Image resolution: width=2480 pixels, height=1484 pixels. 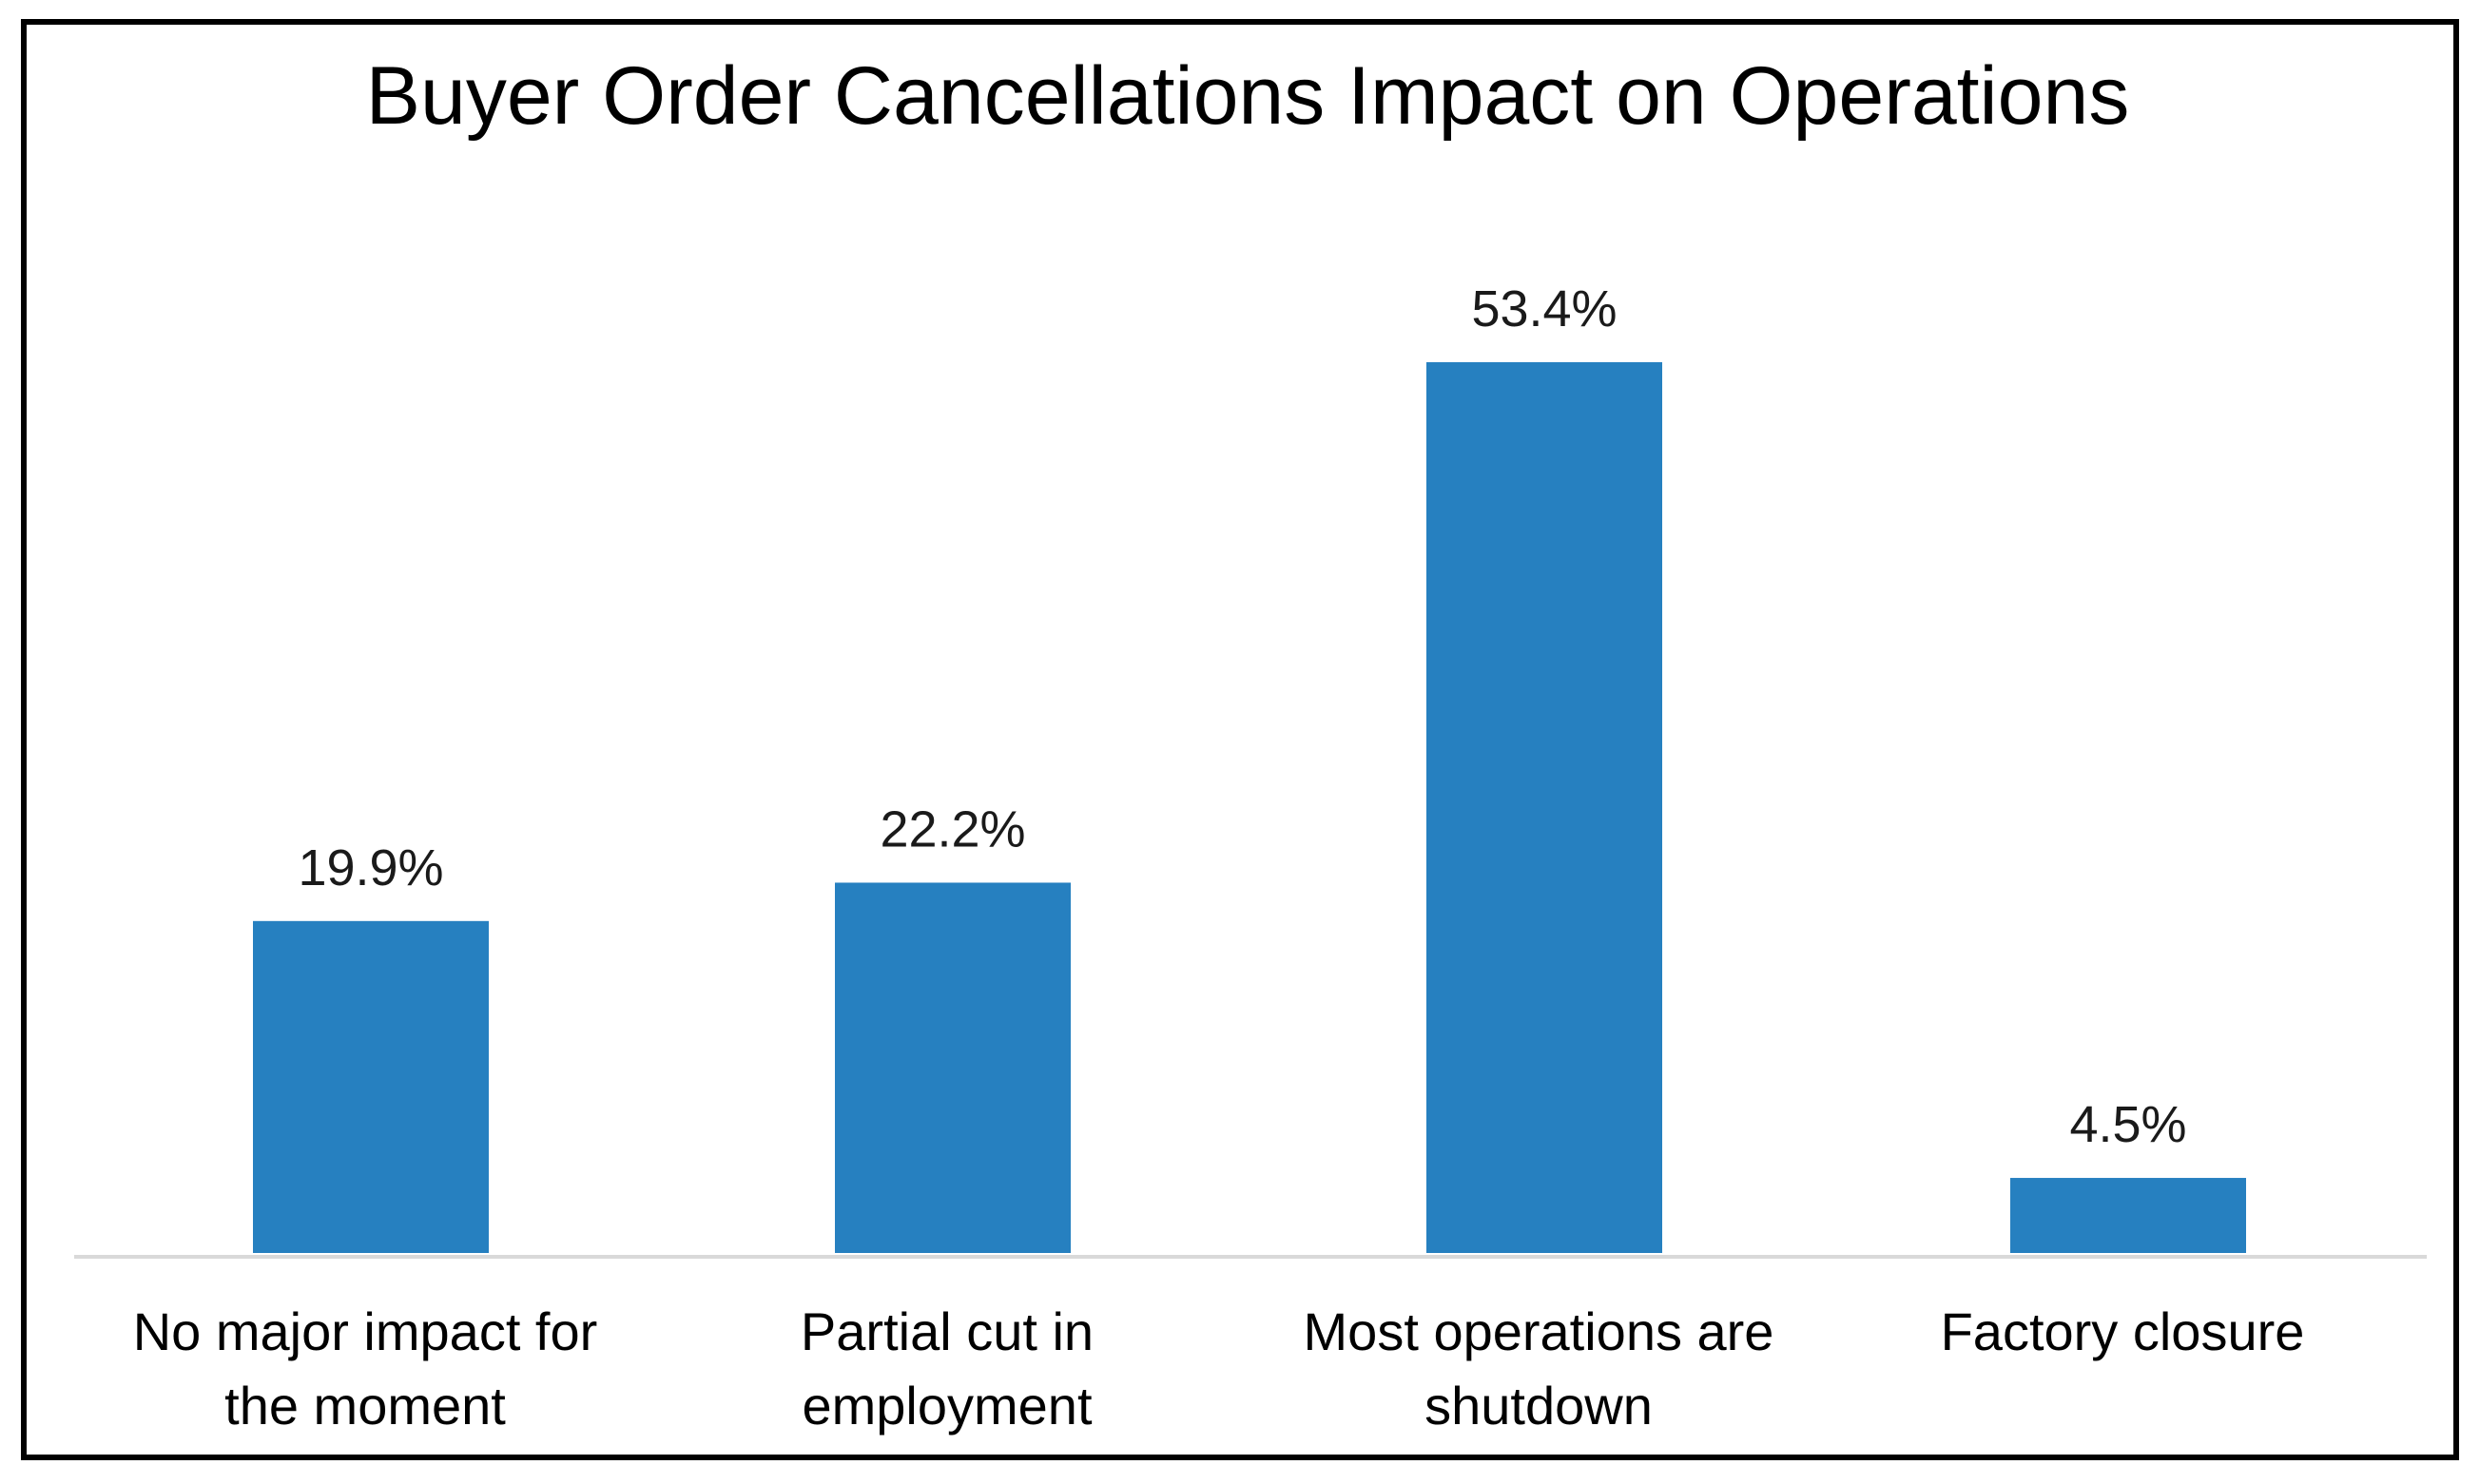 What do you see at coordinates (947, 1406) in the screenshot?
I see `x-tick-label-2-line-2: employment` at bounding box center [947, 1406].